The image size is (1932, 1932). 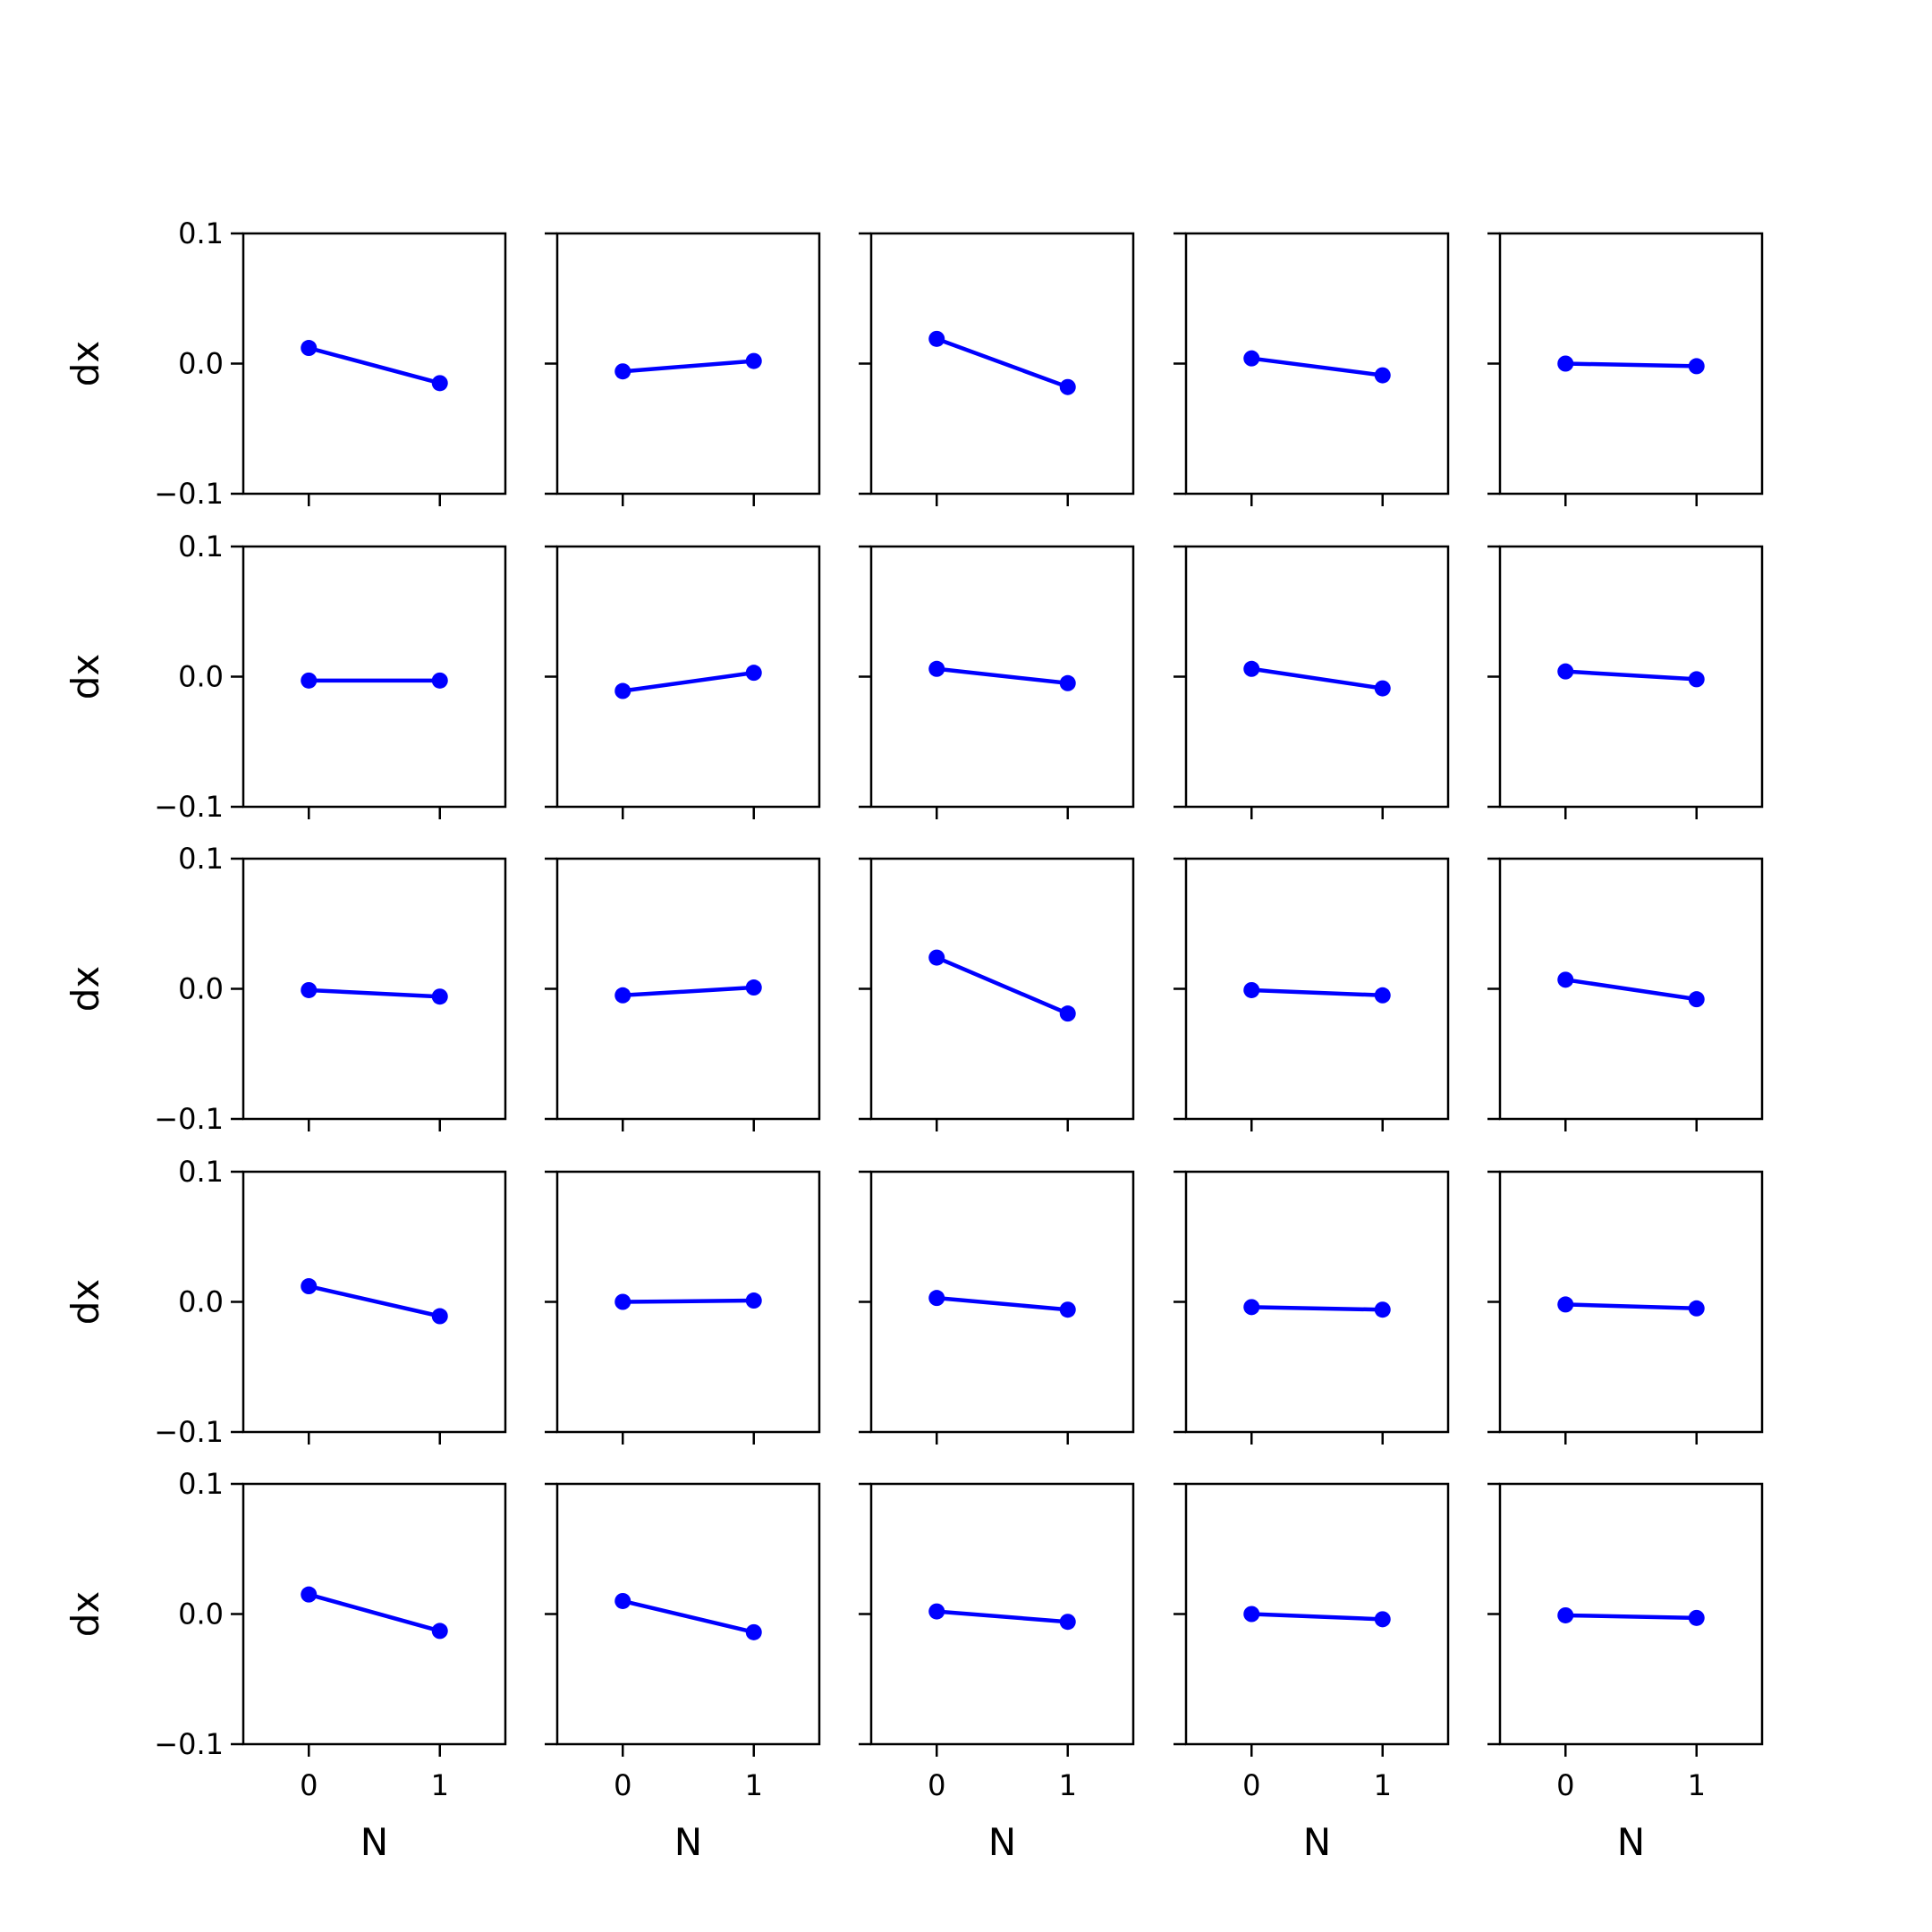 I want to click on subplot-r2-c4, so click(x=1312, y=682).